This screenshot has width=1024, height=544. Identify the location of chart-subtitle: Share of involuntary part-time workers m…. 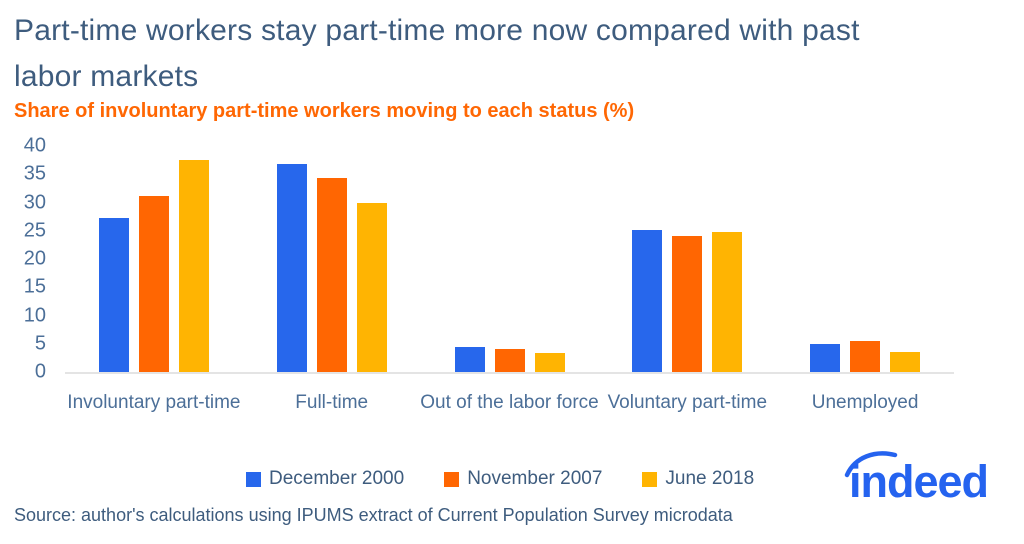
(324, 111).